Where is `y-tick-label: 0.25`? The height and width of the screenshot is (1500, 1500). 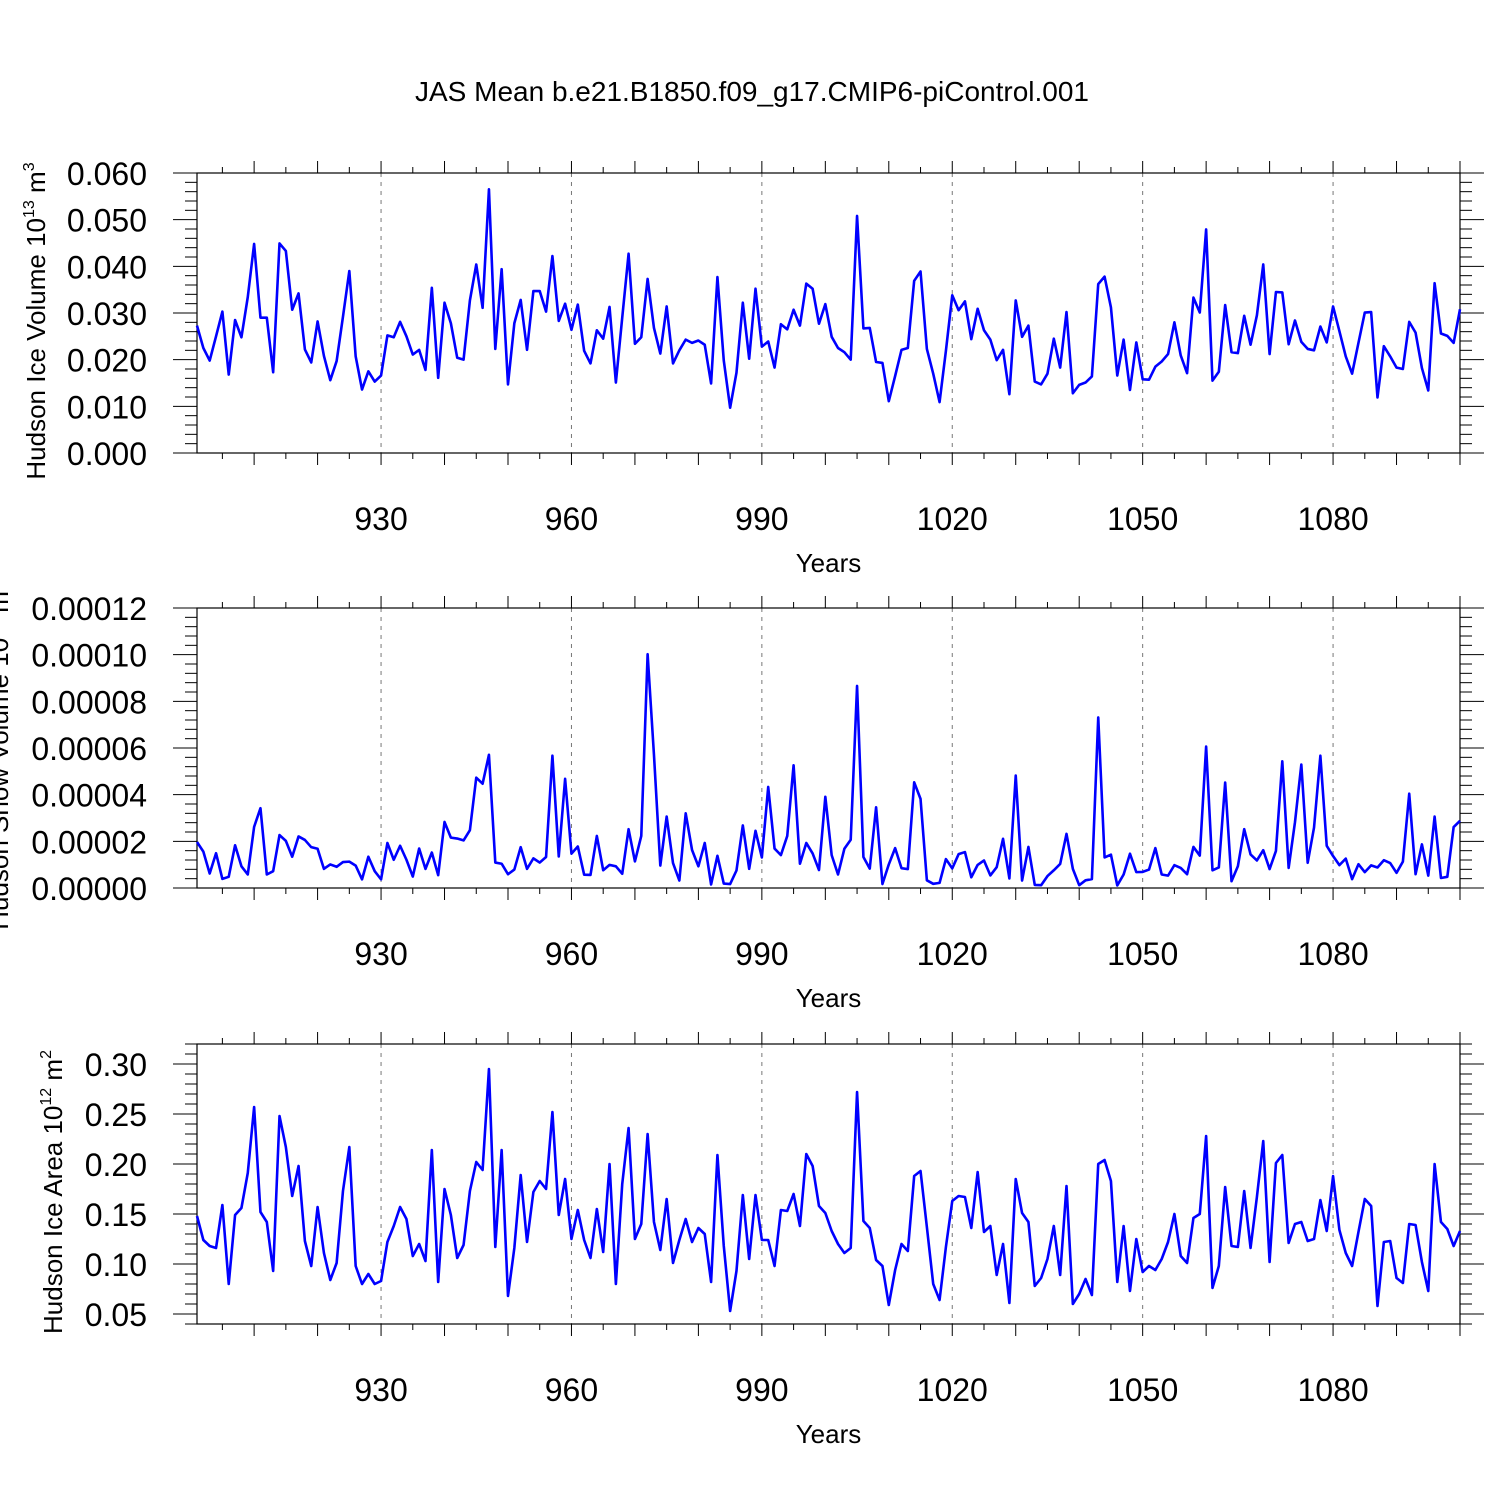 y-tick-label: 0.25 is located at coordinates (116, 1115).